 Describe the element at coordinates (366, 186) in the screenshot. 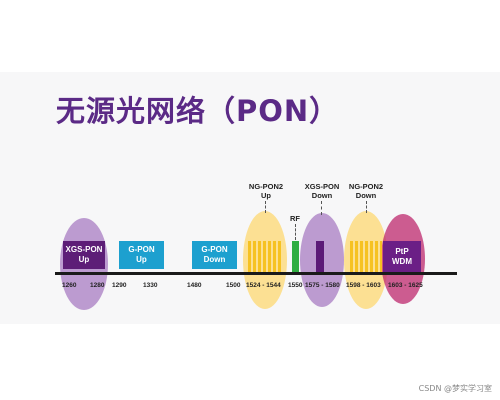

I see `ng-pon2-down-label-1: NG-PON2` at that location.